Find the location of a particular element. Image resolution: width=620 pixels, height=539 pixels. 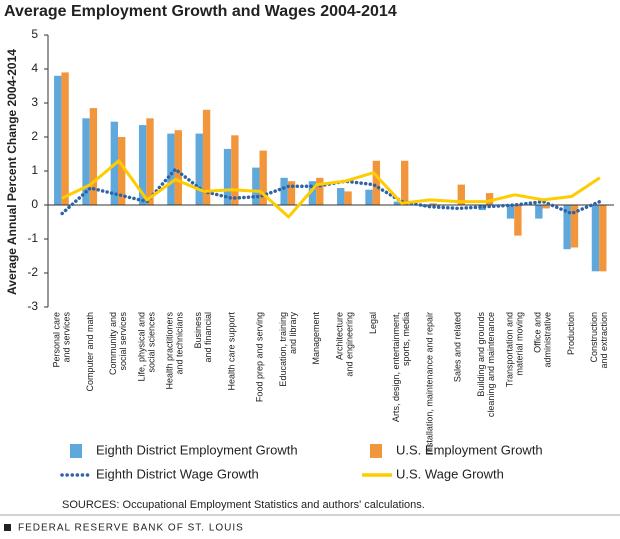

y-tick-label: -2 is located at coordinates (32, 272).